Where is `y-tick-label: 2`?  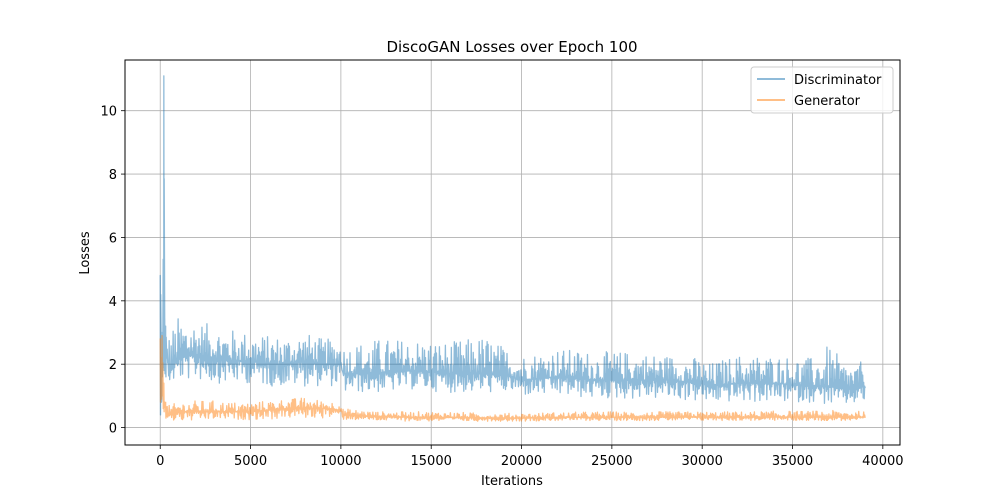 y-tick-label: 2 is located at coordinates (113, 365).